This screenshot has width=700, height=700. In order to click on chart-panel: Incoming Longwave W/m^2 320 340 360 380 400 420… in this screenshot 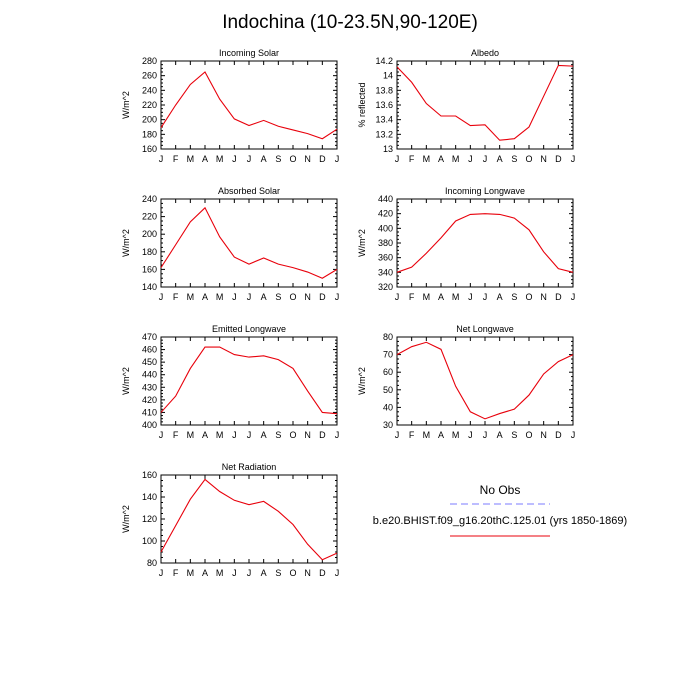, I will do `click(466, 244)`.